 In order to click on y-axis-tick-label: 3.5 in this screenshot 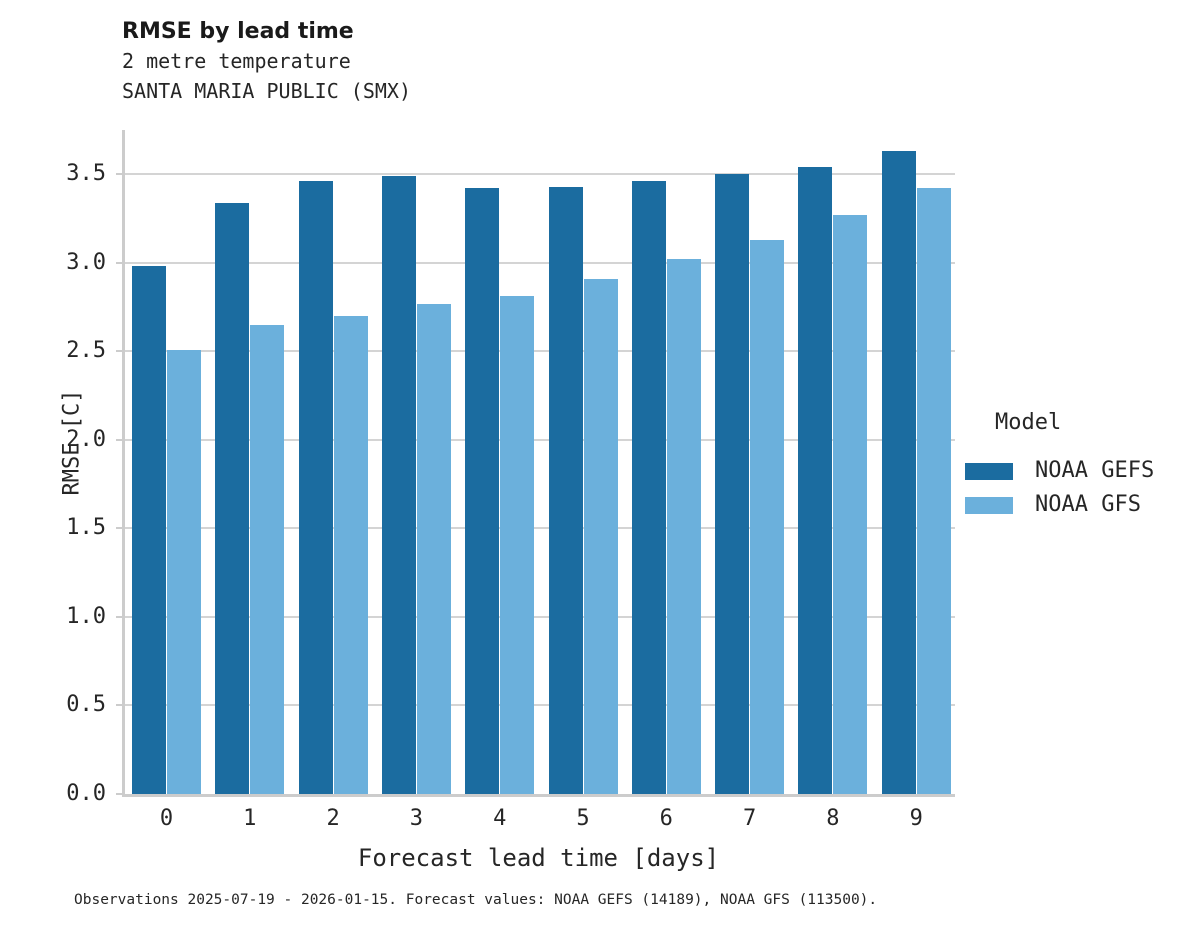, I will do `click(86, 174)`.